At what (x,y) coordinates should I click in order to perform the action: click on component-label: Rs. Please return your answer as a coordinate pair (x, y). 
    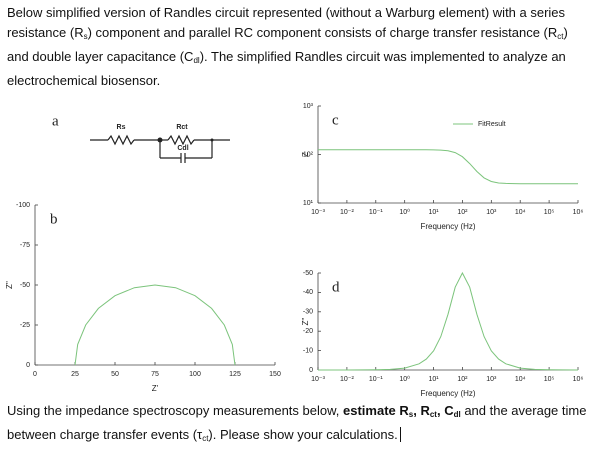
    Looking at the image, I should click on (121, 127).